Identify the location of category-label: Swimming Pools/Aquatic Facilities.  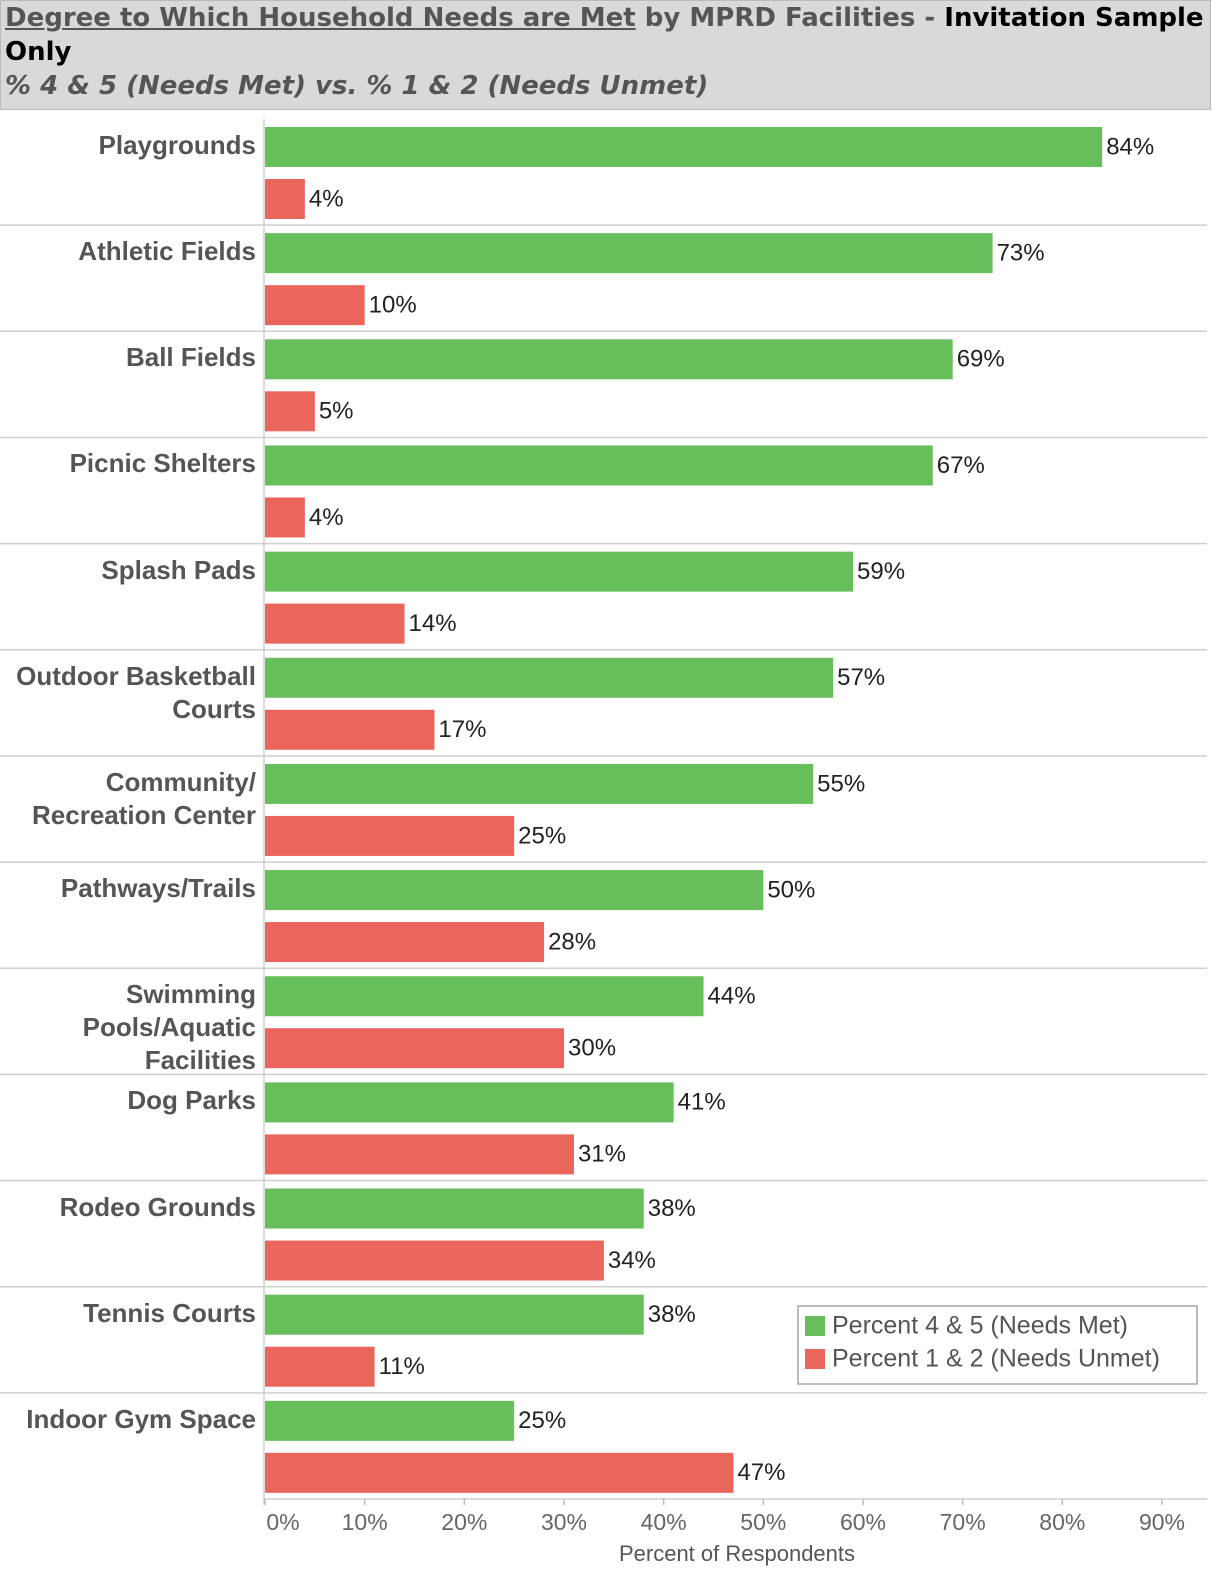
(169, 1027).